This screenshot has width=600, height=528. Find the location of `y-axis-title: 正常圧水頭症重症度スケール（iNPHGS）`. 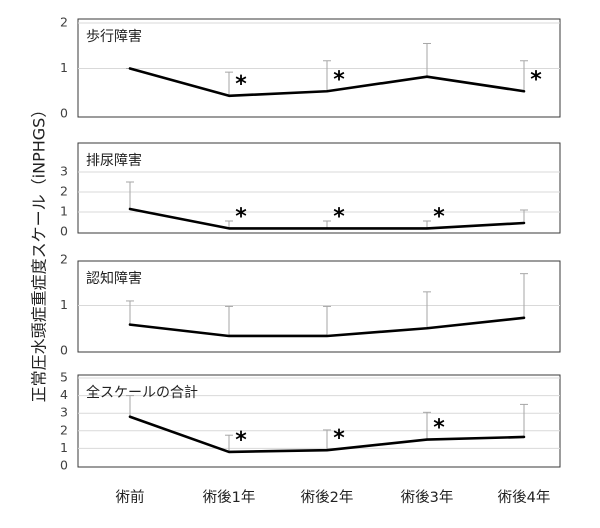

y-axis-title: 正常圧水頭症重症度スケール（iNPHGS） is located at coordinates (39, 252).